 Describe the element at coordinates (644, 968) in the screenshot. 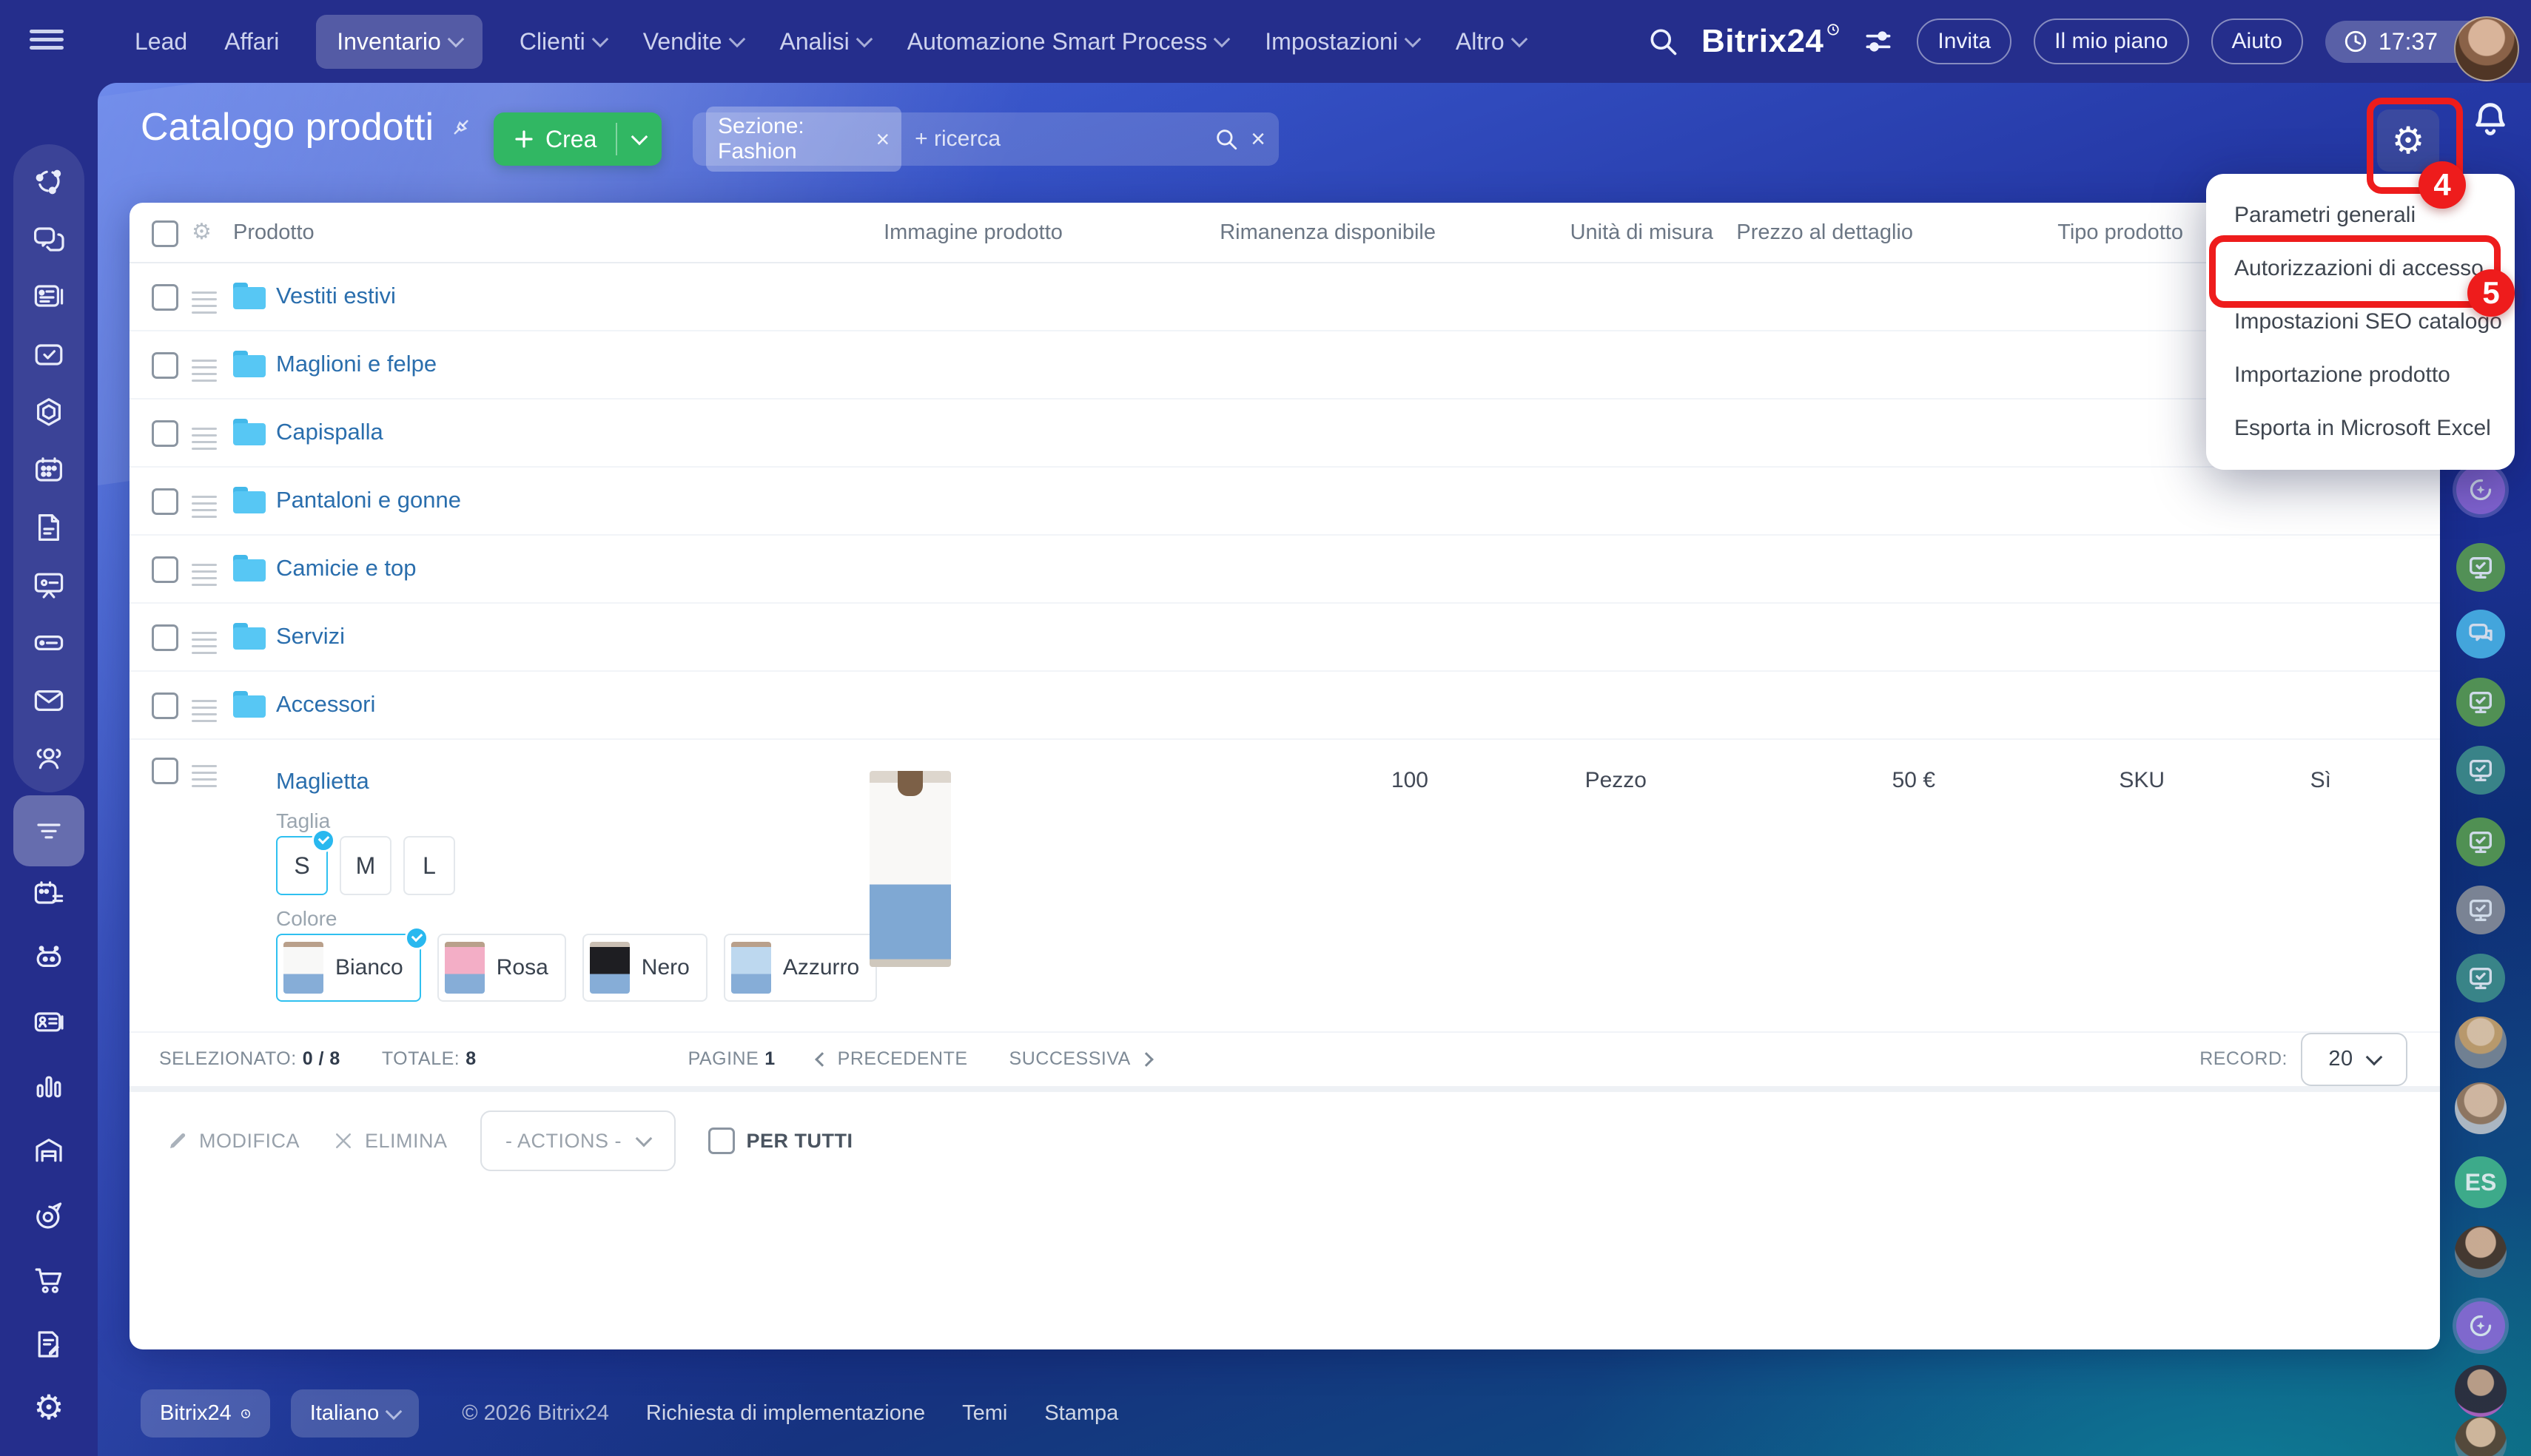

I see `color-chip-nero: Nero` at that location.